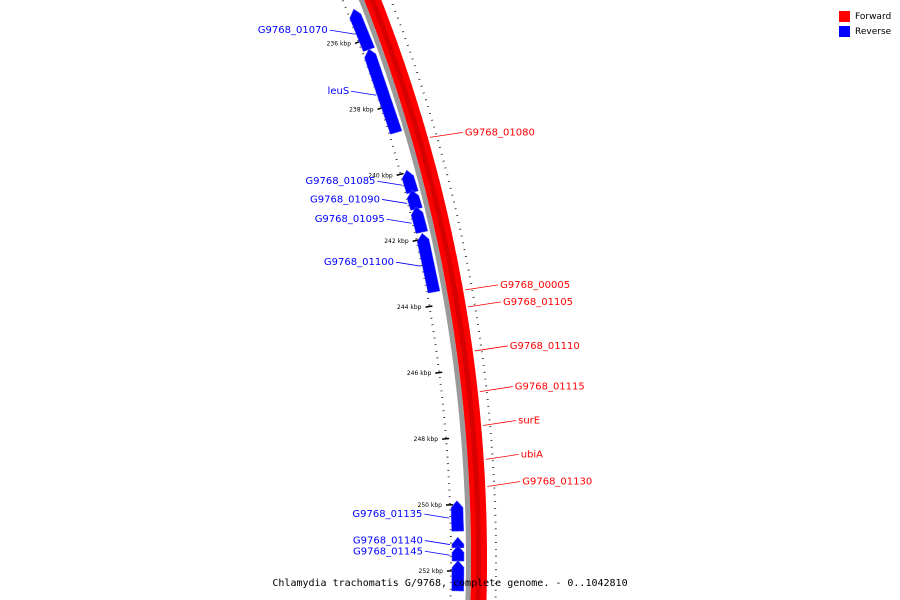  Describe the element at coordinates (844, 31) in the screenshot. I see `reverse-swatch` at that location.